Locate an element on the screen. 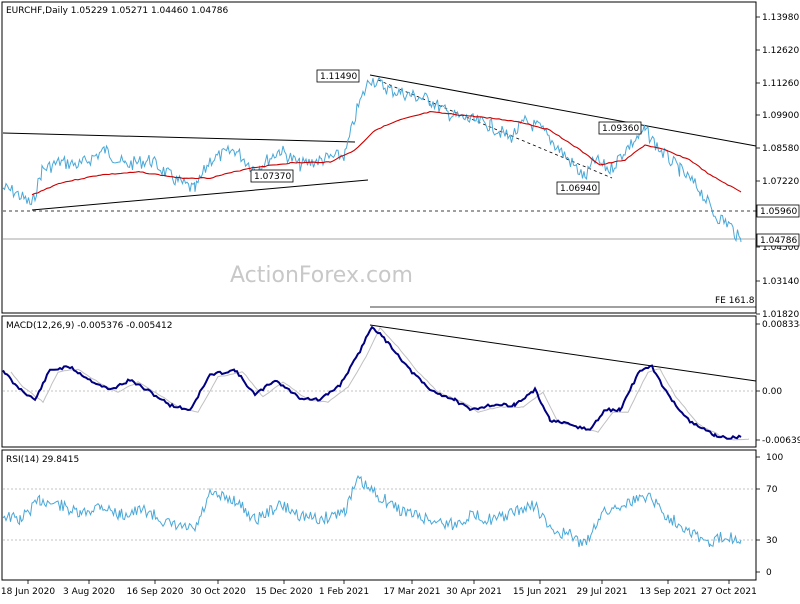 This screenshot has height=604, width=800. trendline-descending is located at coordinates (563, 110).